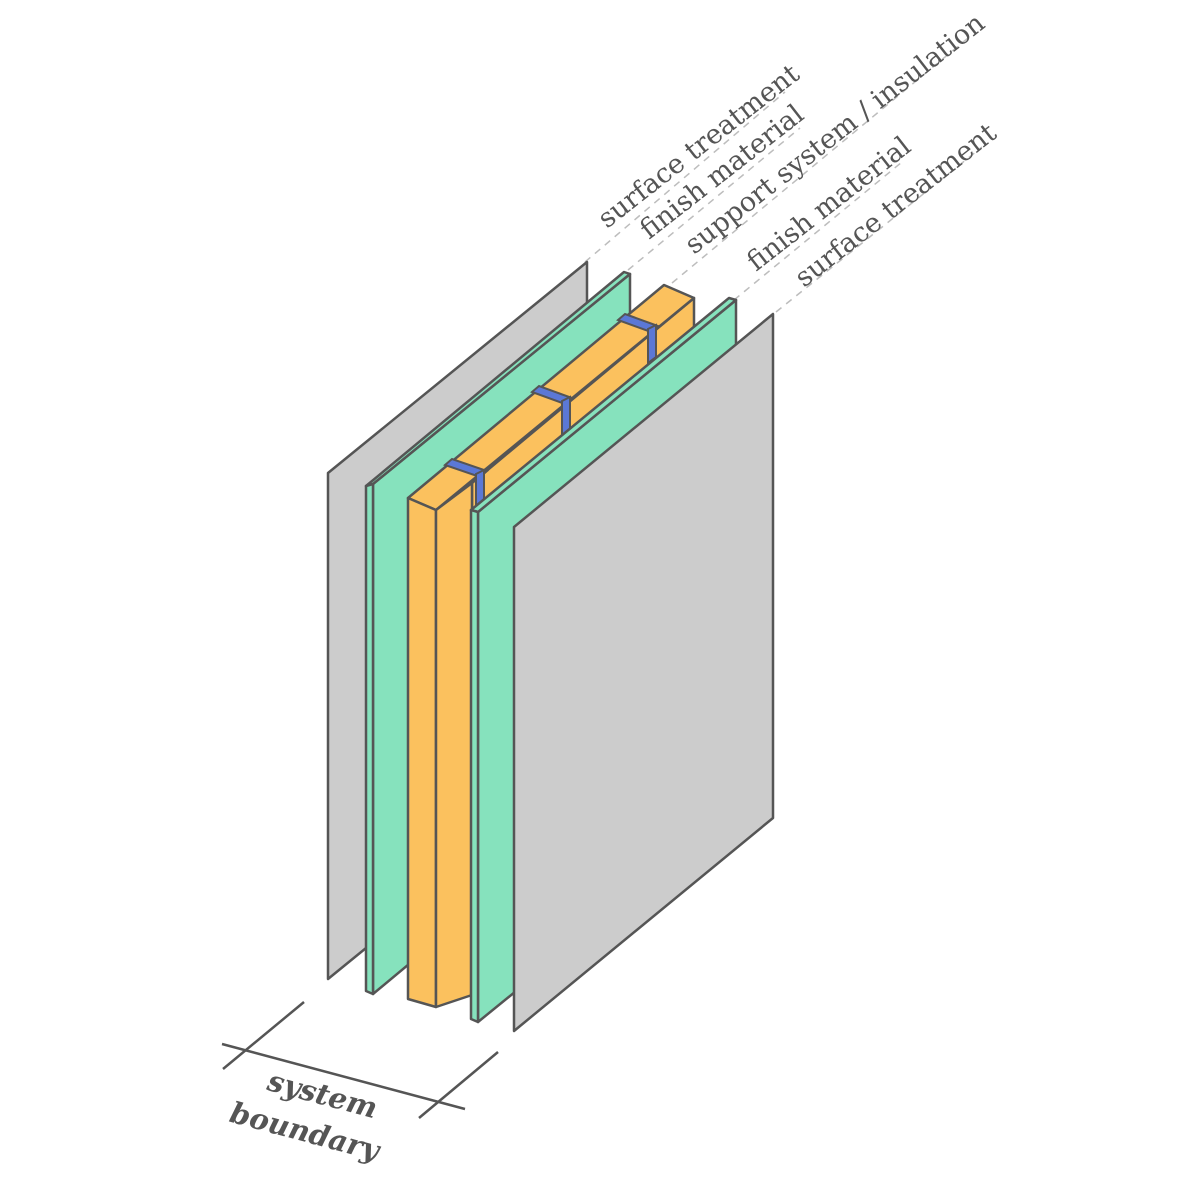 This screenshot has width=1200, height=1200. I want to click on boundary-tick-right, so click(458, 1085).